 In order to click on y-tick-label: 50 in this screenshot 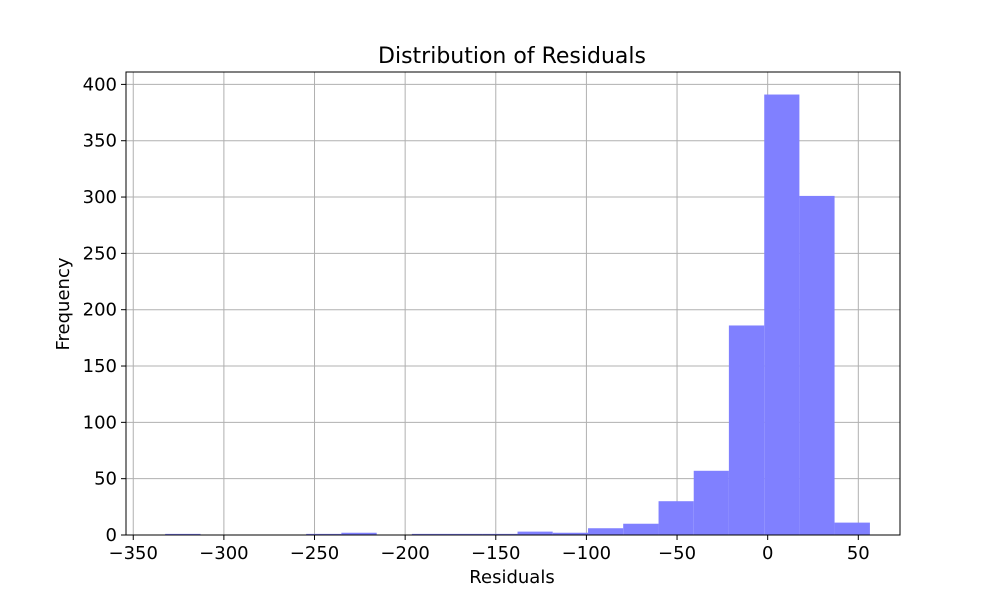, I will do `click(105, 479)`.